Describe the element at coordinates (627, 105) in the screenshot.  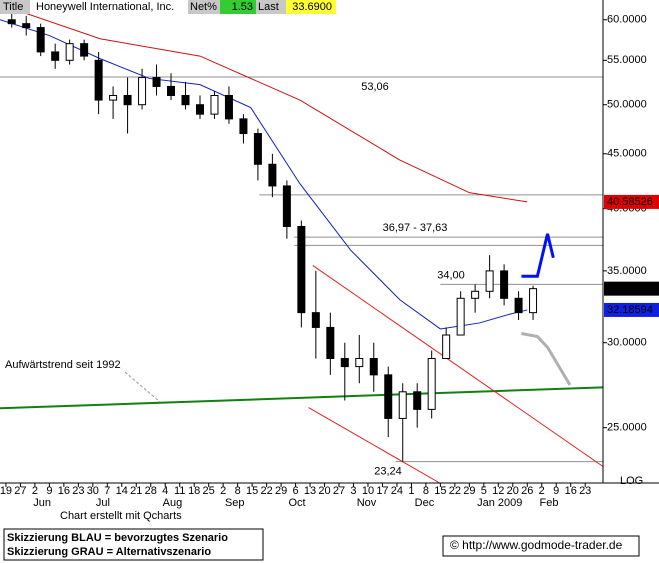
I see `y-tick-label: 50.0000` at that location.